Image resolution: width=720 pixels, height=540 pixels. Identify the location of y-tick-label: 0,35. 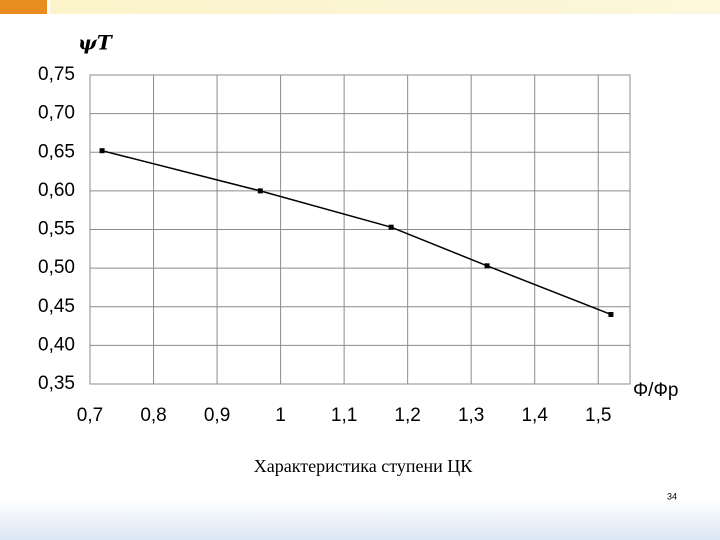
(56, 383).